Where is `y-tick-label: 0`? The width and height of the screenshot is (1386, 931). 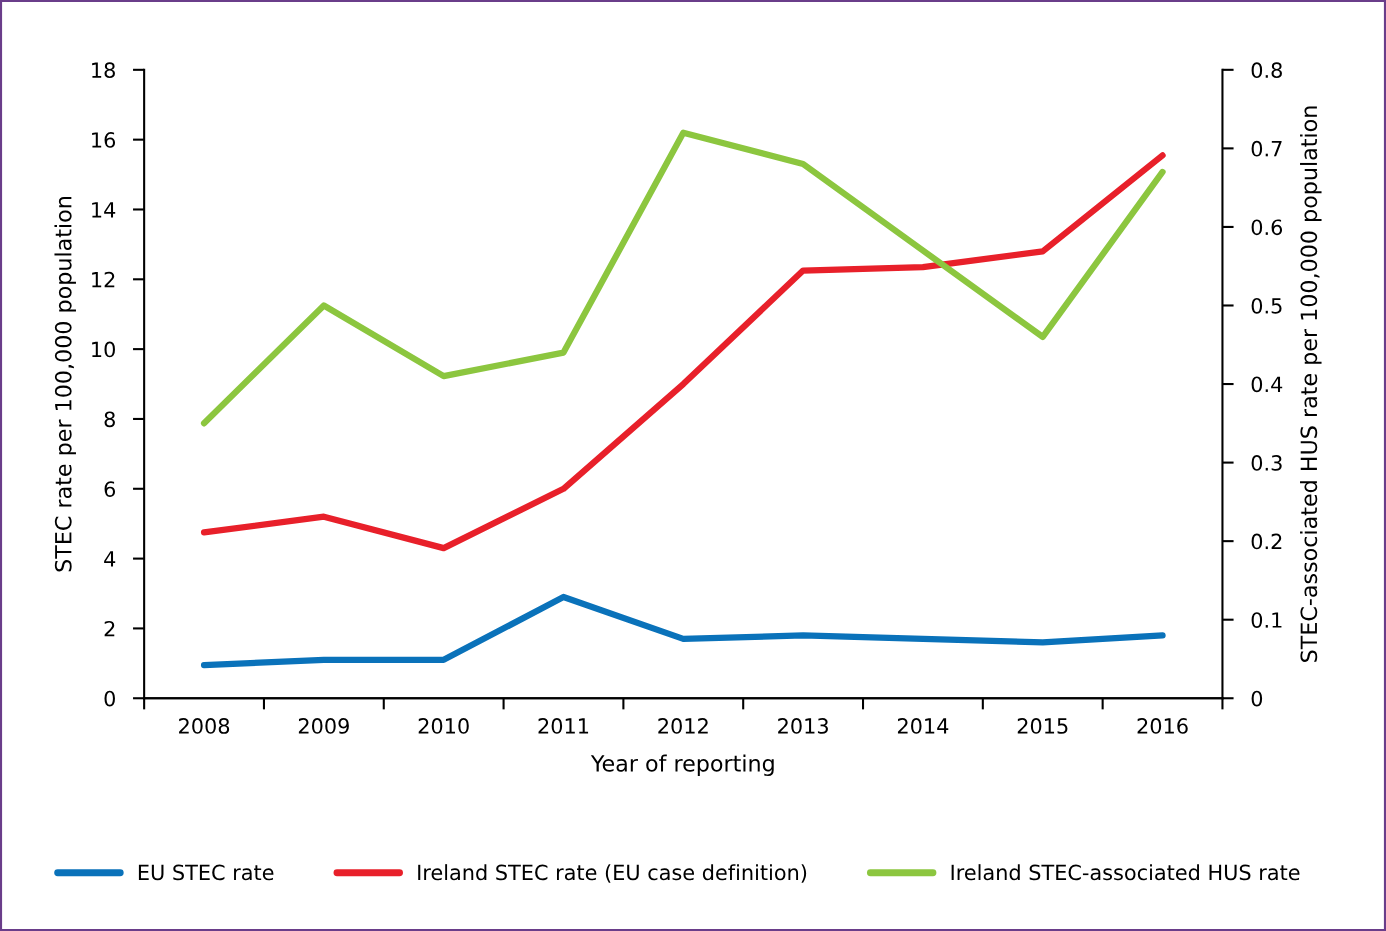 y-tick-label: 0 is located at coordinates (109, 698).